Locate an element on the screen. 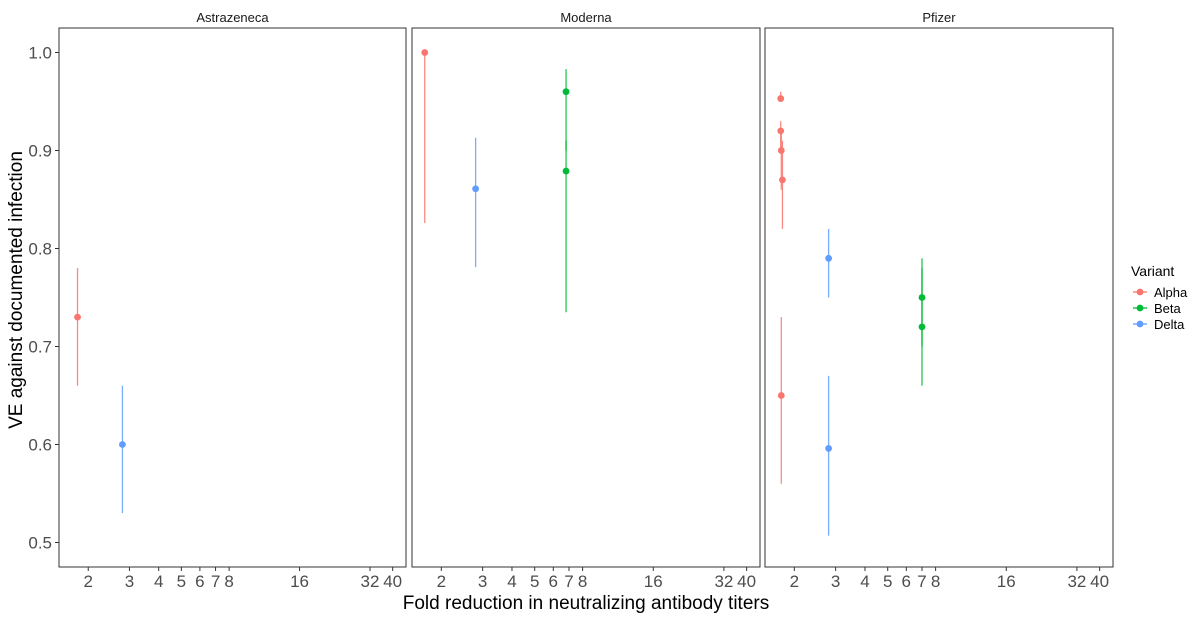 Image resolution: width=1200 pixels, height=617 pixels. legend-item-delta: Delta is located at coordinates (1159, 324).